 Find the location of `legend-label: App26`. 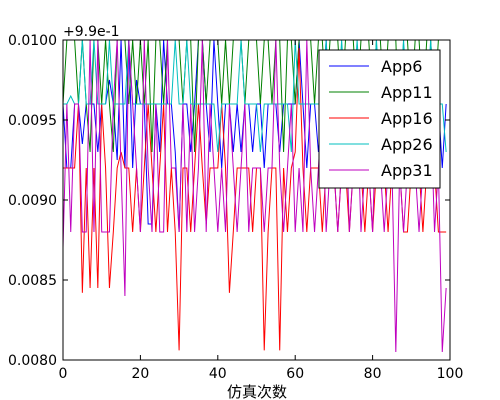

legend-label: App26 is located at coordinates (407, 144).